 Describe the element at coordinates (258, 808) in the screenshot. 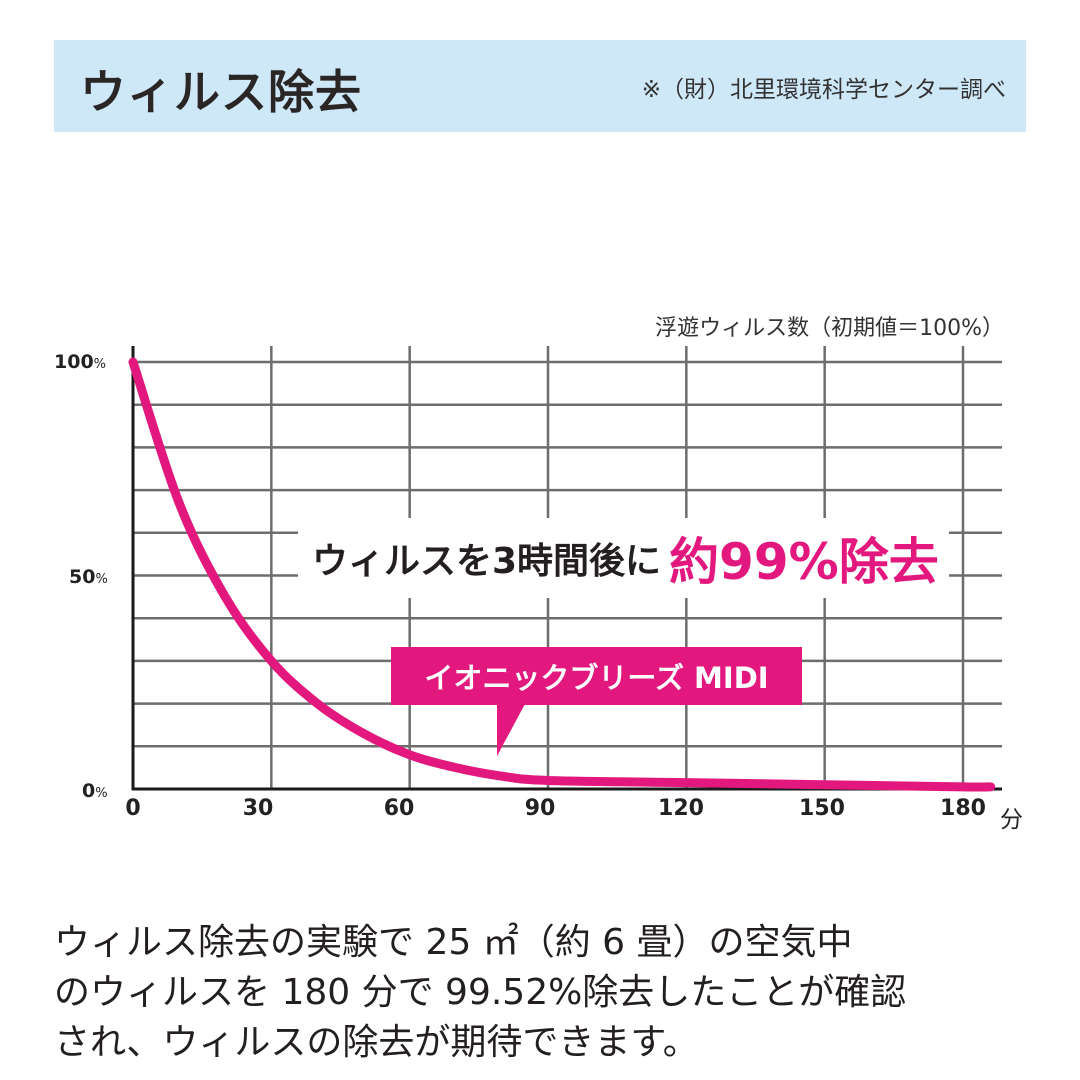

I see `x-label-30: 30` at that location.